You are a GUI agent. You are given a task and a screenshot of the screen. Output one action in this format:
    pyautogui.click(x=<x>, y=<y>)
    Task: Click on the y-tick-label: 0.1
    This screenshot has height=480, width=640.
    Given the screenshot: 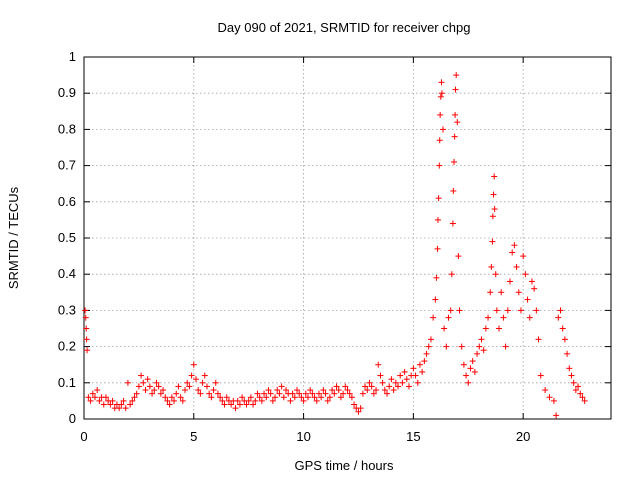 What is the action you would take?
    pyautogui.click(x=67, y=382)
    